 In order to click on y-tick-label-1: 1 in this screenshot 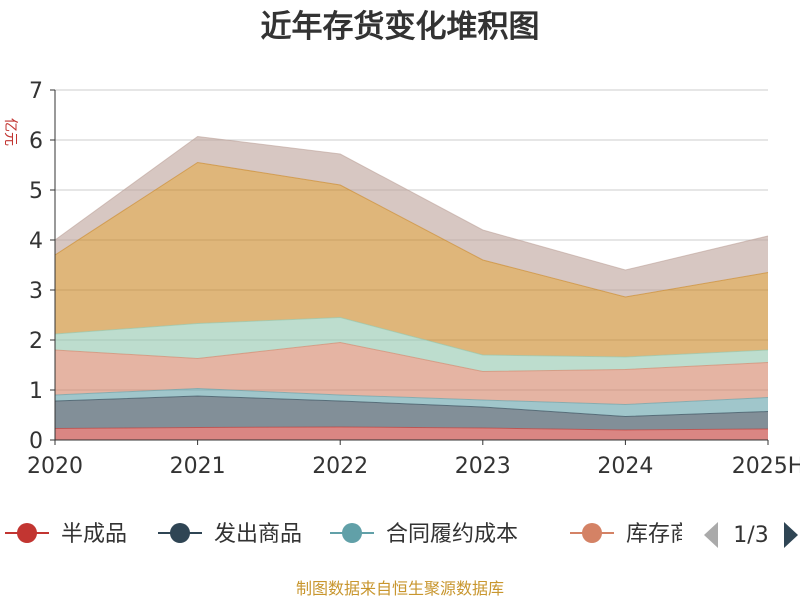, I will do `click(36, 391)`.